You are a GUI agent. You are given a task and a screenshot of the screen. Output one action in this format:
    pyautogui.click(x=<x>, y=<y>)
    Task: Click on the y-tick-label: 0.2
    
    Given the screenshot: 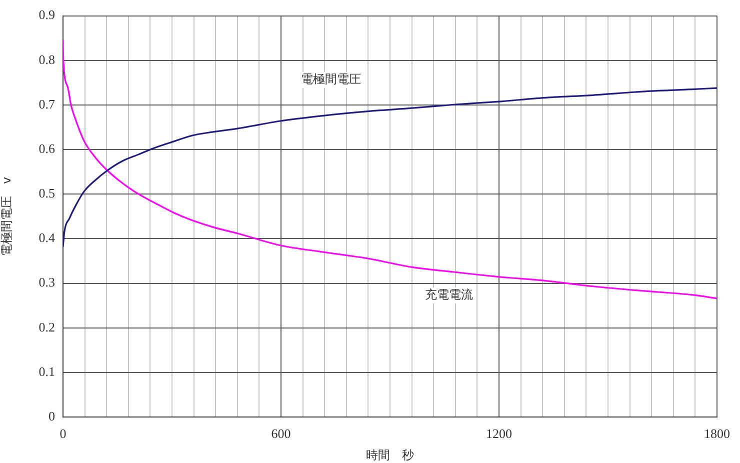 What is the action you would take?
    pyautogui.click(x=46, y=326)
    